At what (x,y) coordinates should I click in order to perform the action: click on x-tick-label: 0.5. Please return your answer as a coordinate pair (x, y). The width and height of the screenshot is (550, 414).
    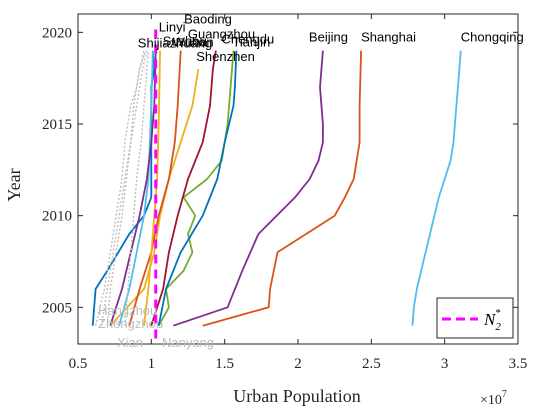
    Looking at the image, I should click on (78, 364).